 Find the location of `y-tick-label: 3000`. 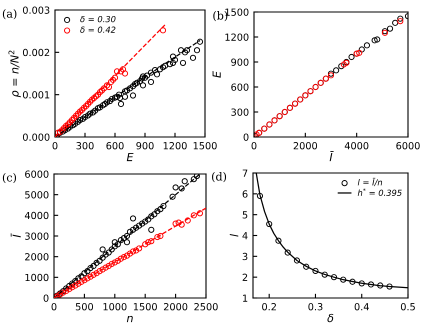

y-tick-label: 3000 is located at coordinates (36, 236).